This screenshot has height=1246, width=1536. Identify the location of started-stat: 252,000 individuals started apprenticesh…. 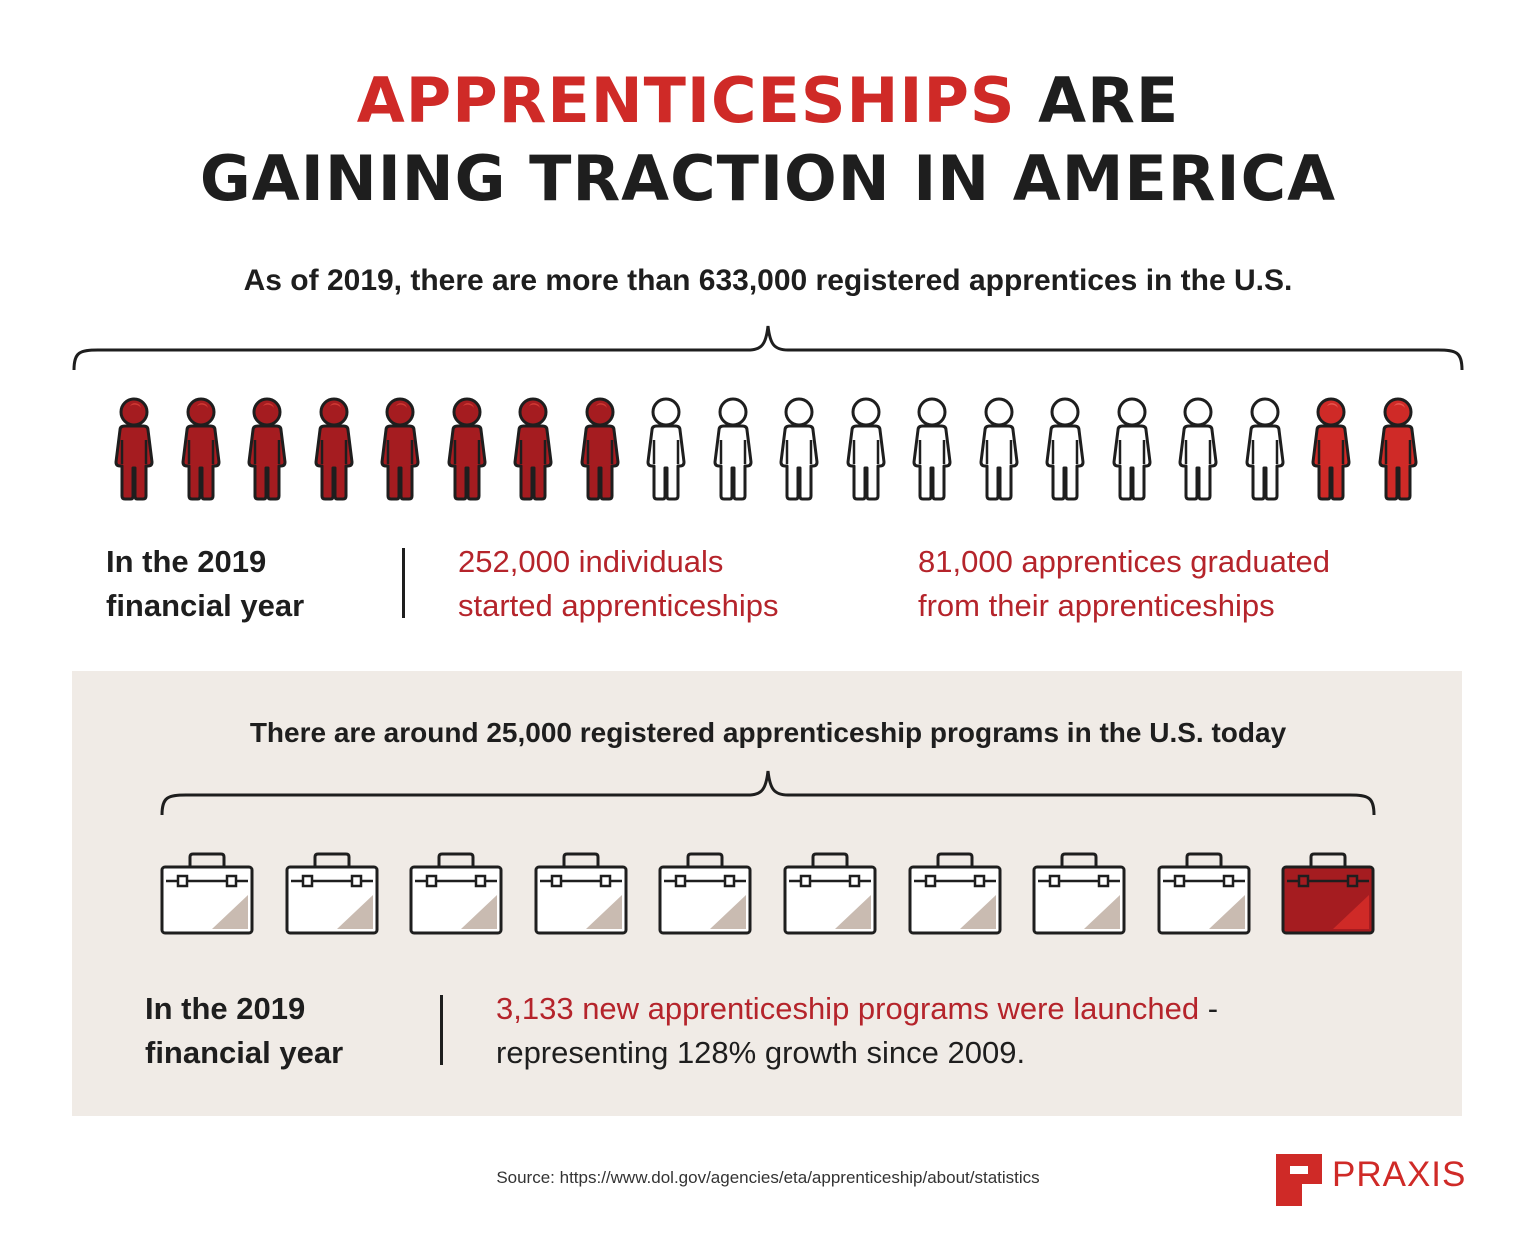
(618, 584).